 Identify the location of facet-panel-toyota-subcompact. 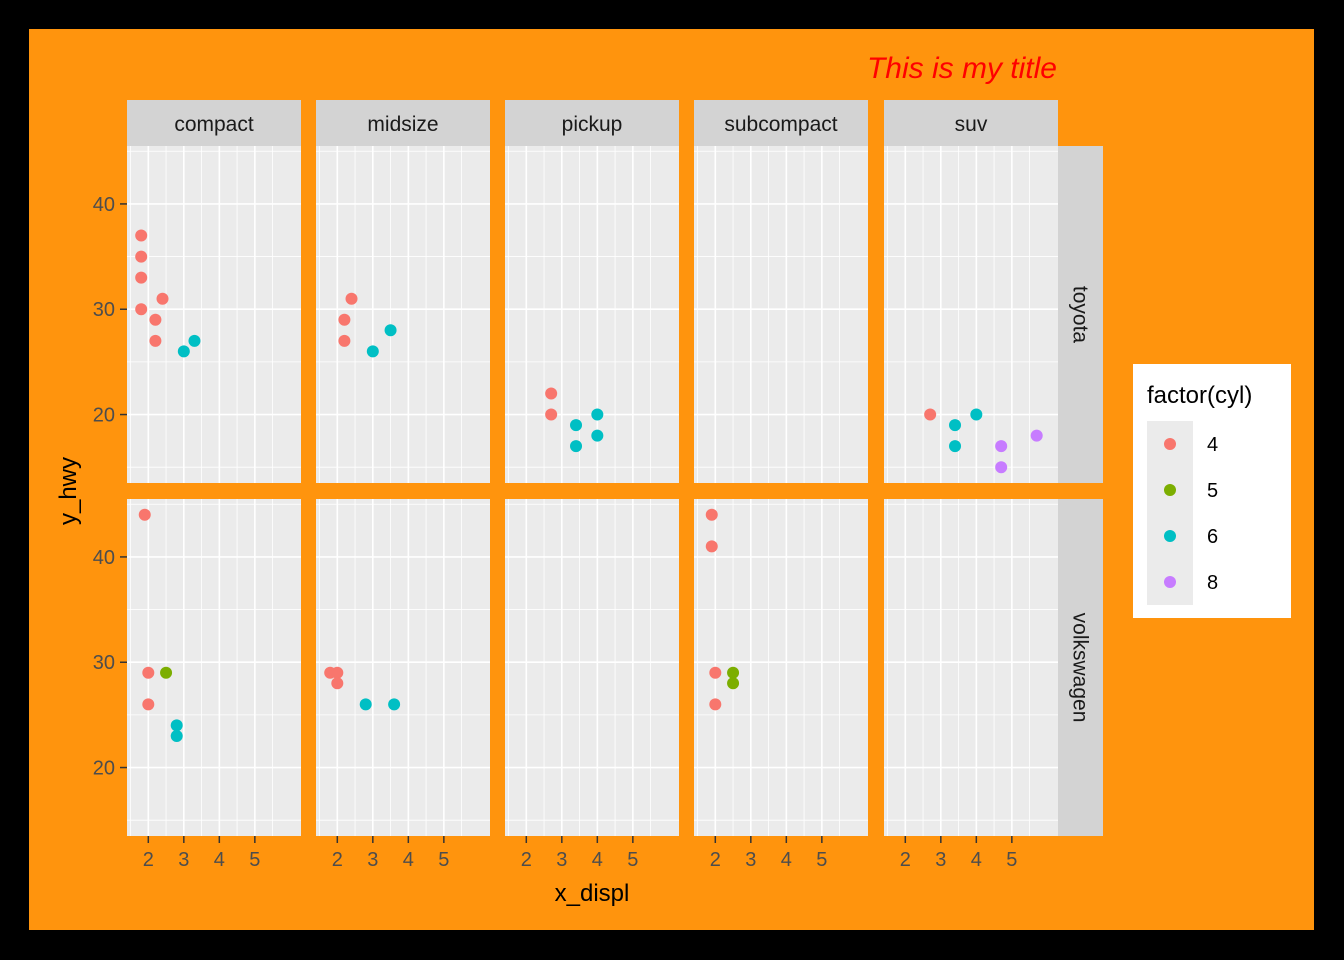
(781, 314).